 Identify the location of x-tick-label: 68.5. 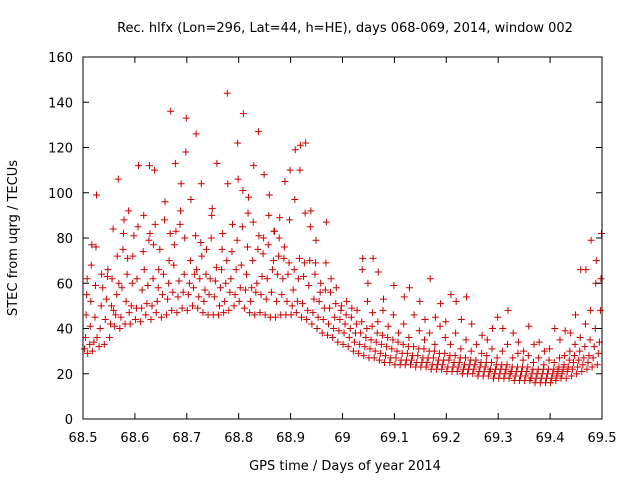
(83, 438).